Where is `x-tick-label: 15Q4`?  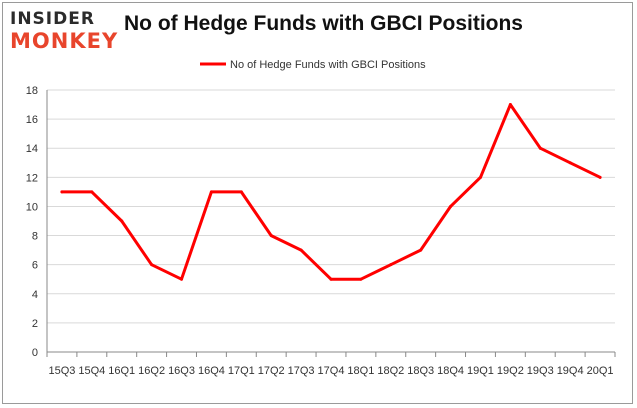
x-tick-label: 15Q4 is located at coordinates (91, 371).